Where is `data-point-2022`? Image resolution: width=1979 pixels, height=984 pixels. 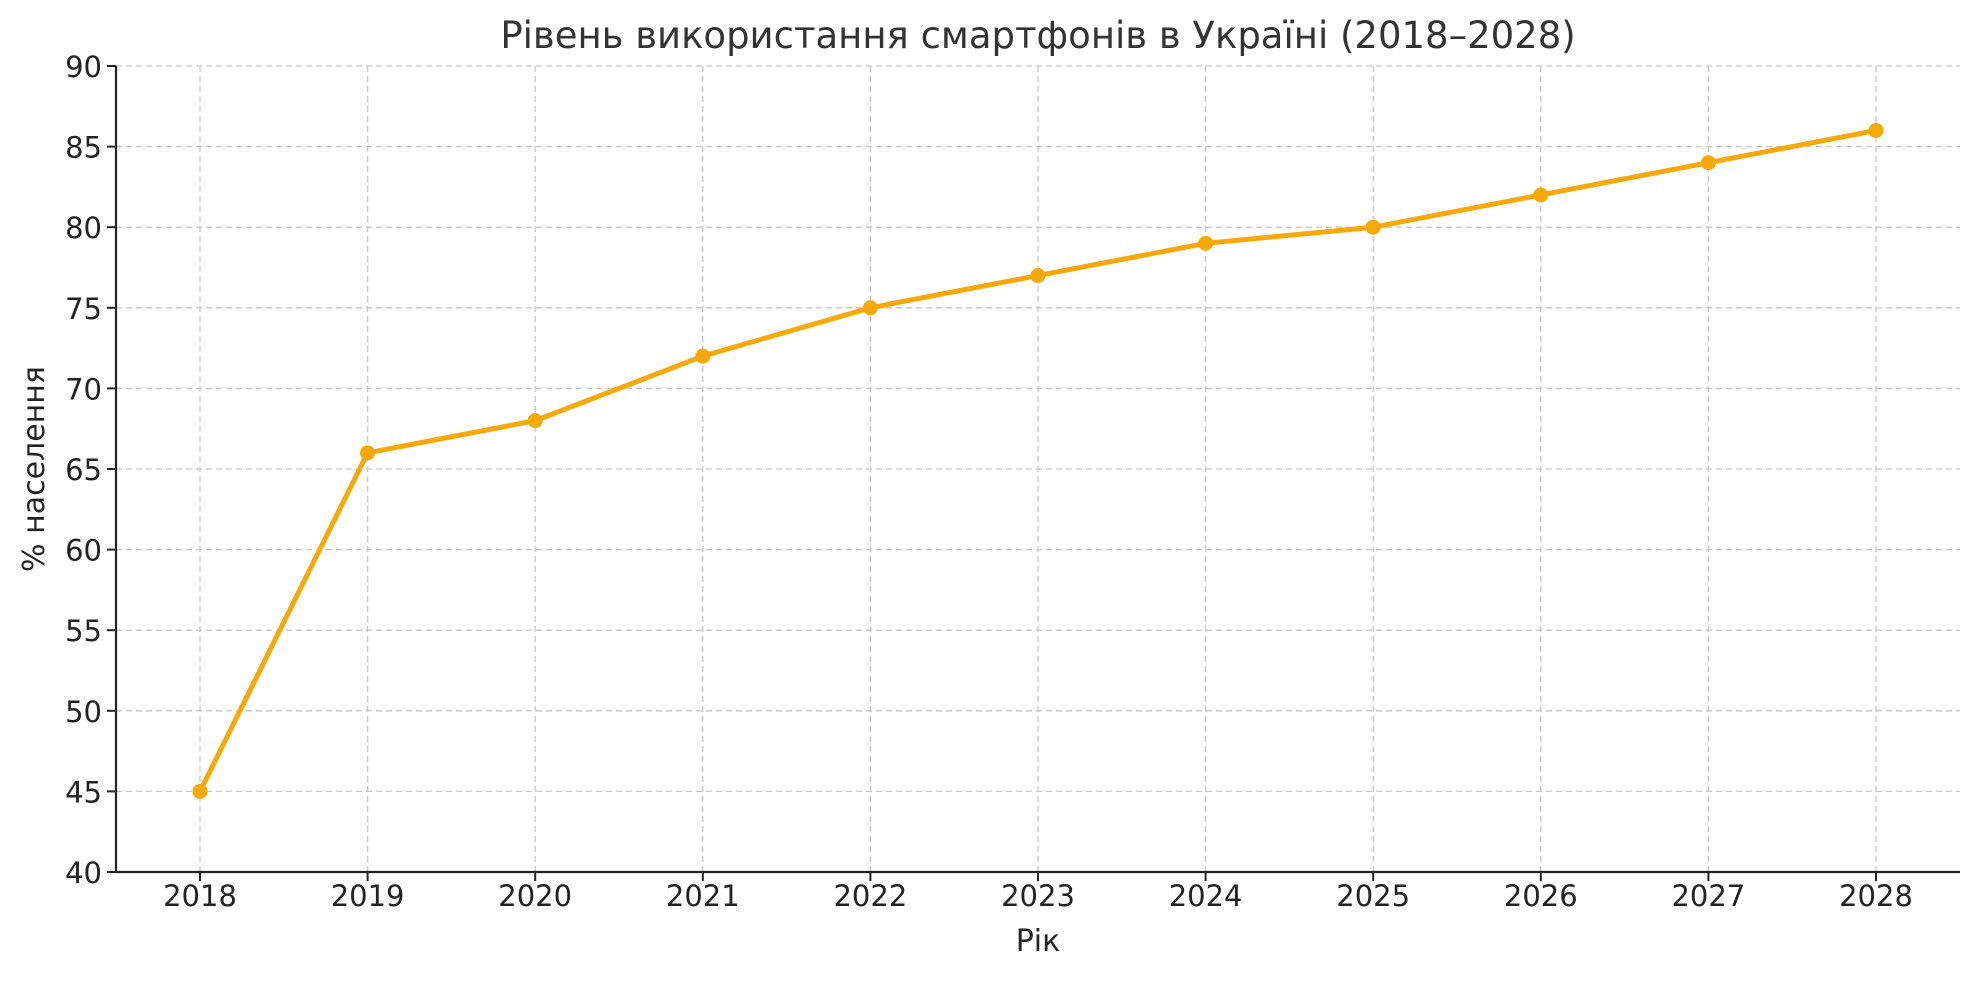
data-point-2022 is located at coordinates (870, 308).